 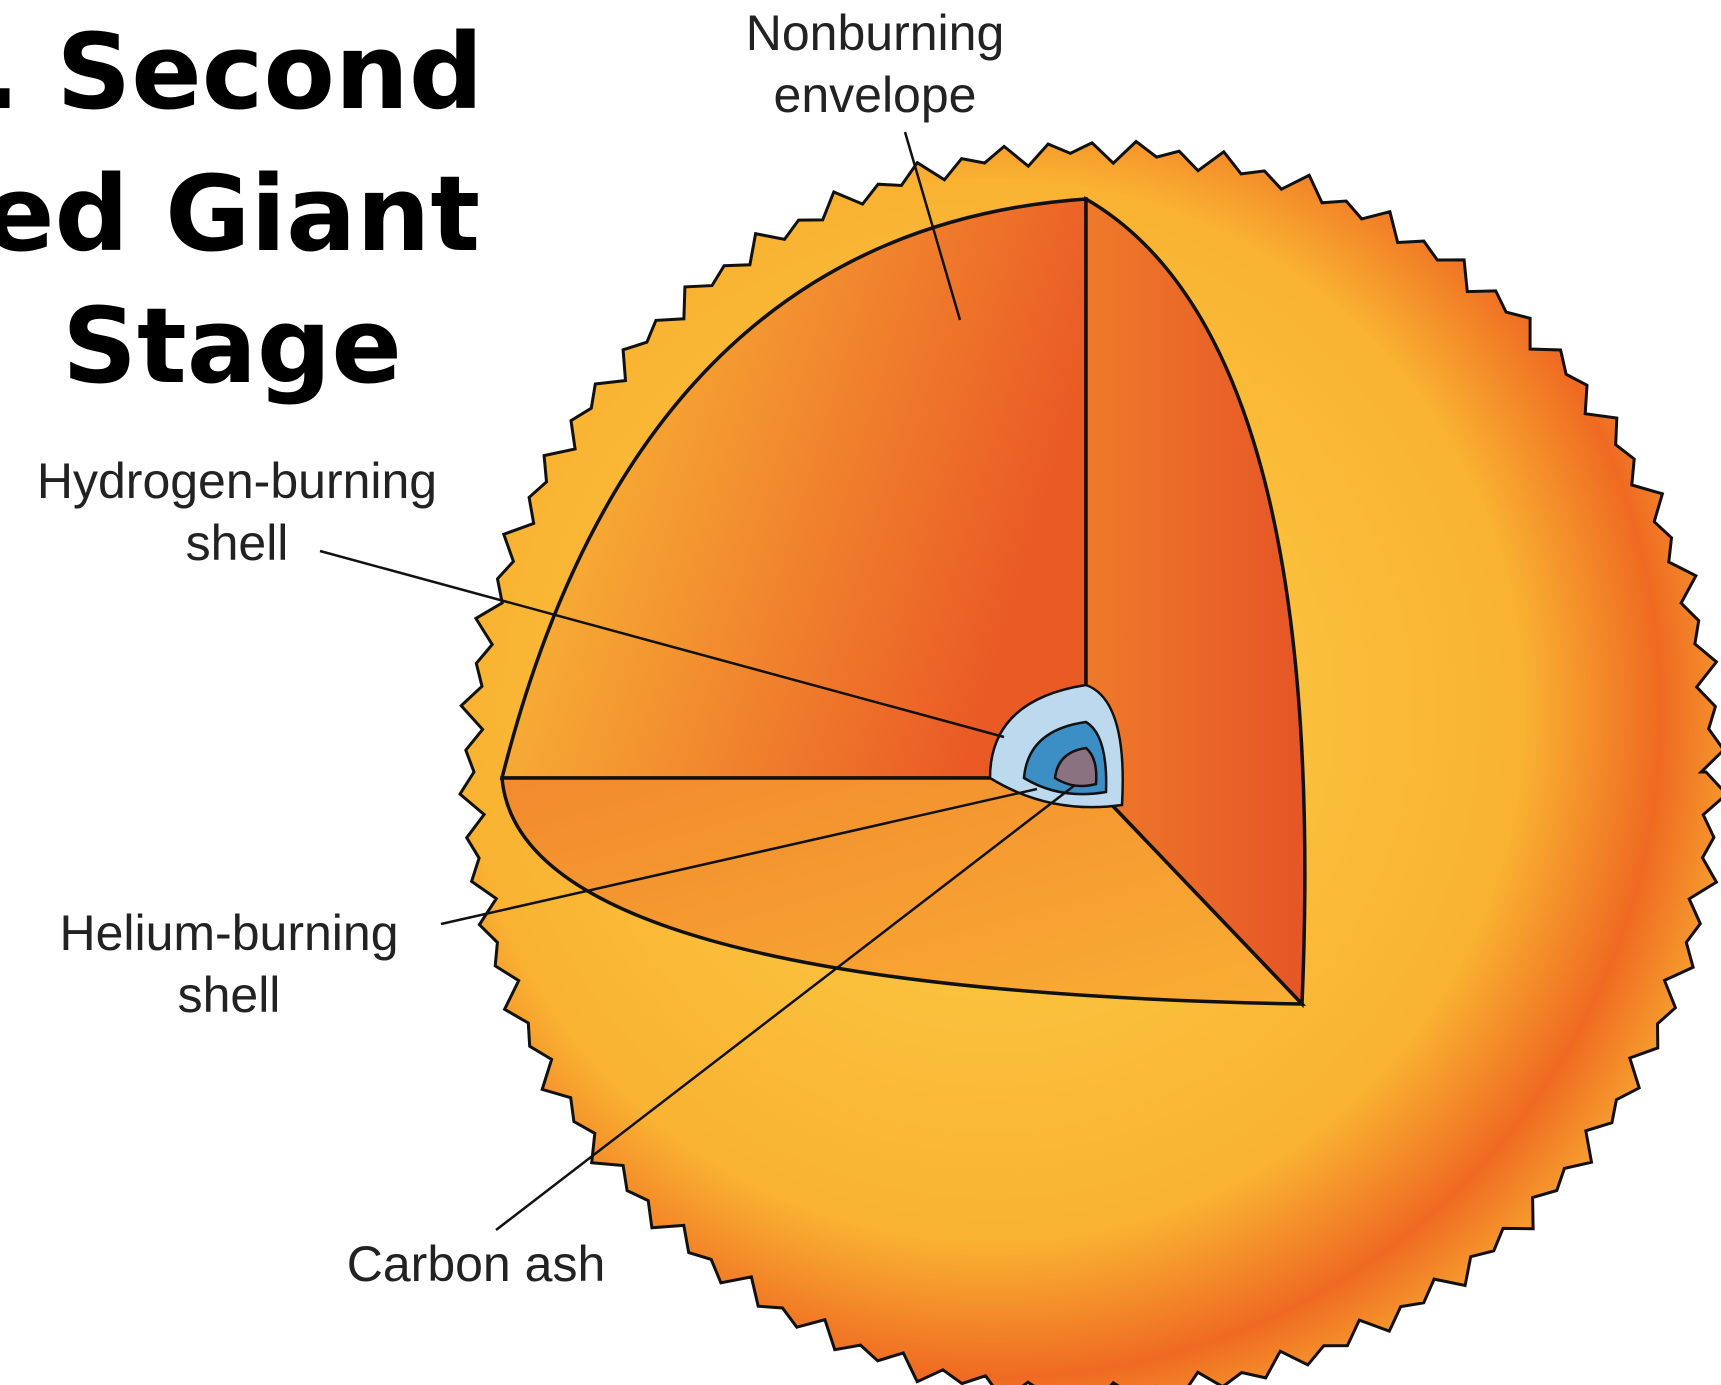 I want to click on label-line: Hydrogen-burning, so click(x=237, y=481).